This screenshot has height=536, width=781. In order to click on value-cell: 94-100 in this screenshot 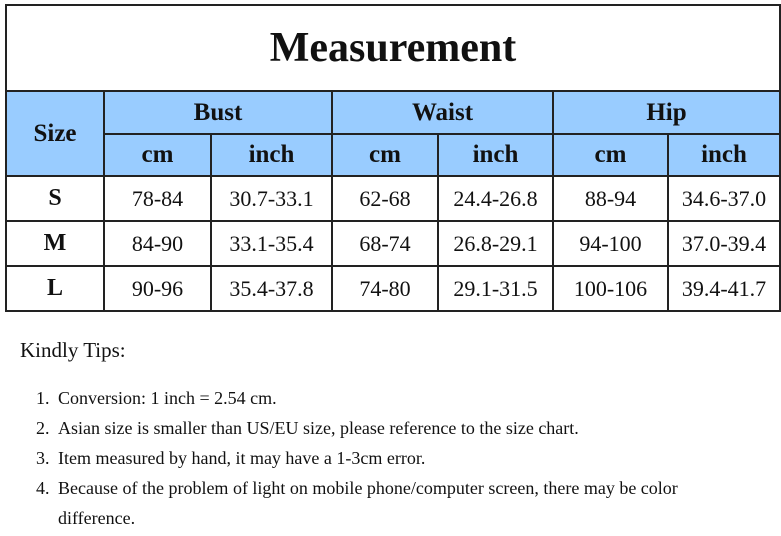, I will do `click(610, 243)`.